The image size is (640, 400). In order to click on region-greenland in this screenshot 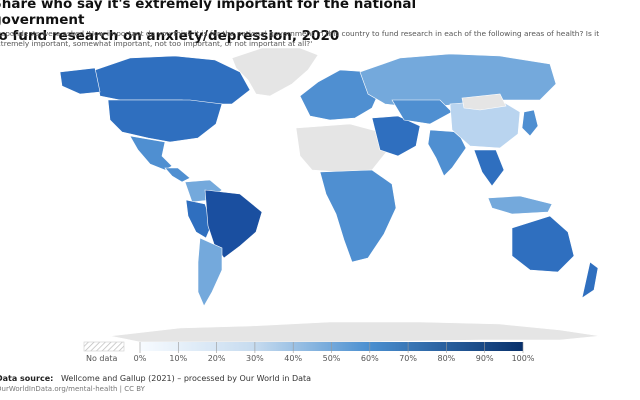, I will do `click(275, 72)`.